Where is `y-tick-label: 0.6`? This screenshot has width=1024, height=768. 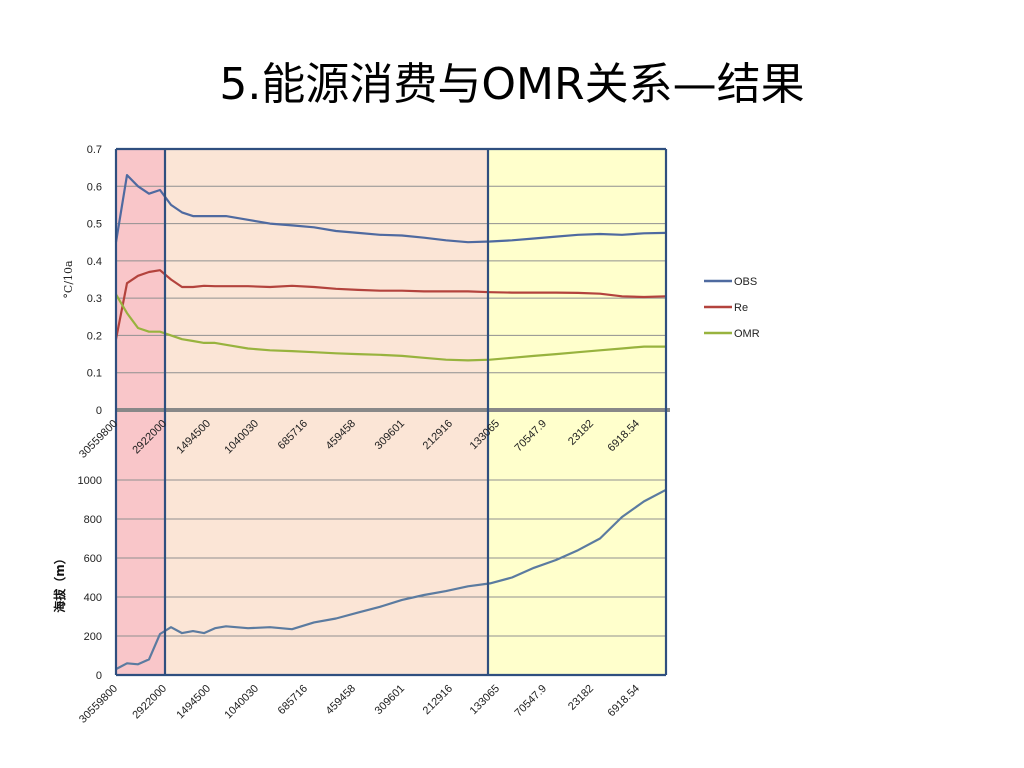
y-tick-label: 0.6 is located at coordinates (94, 187).